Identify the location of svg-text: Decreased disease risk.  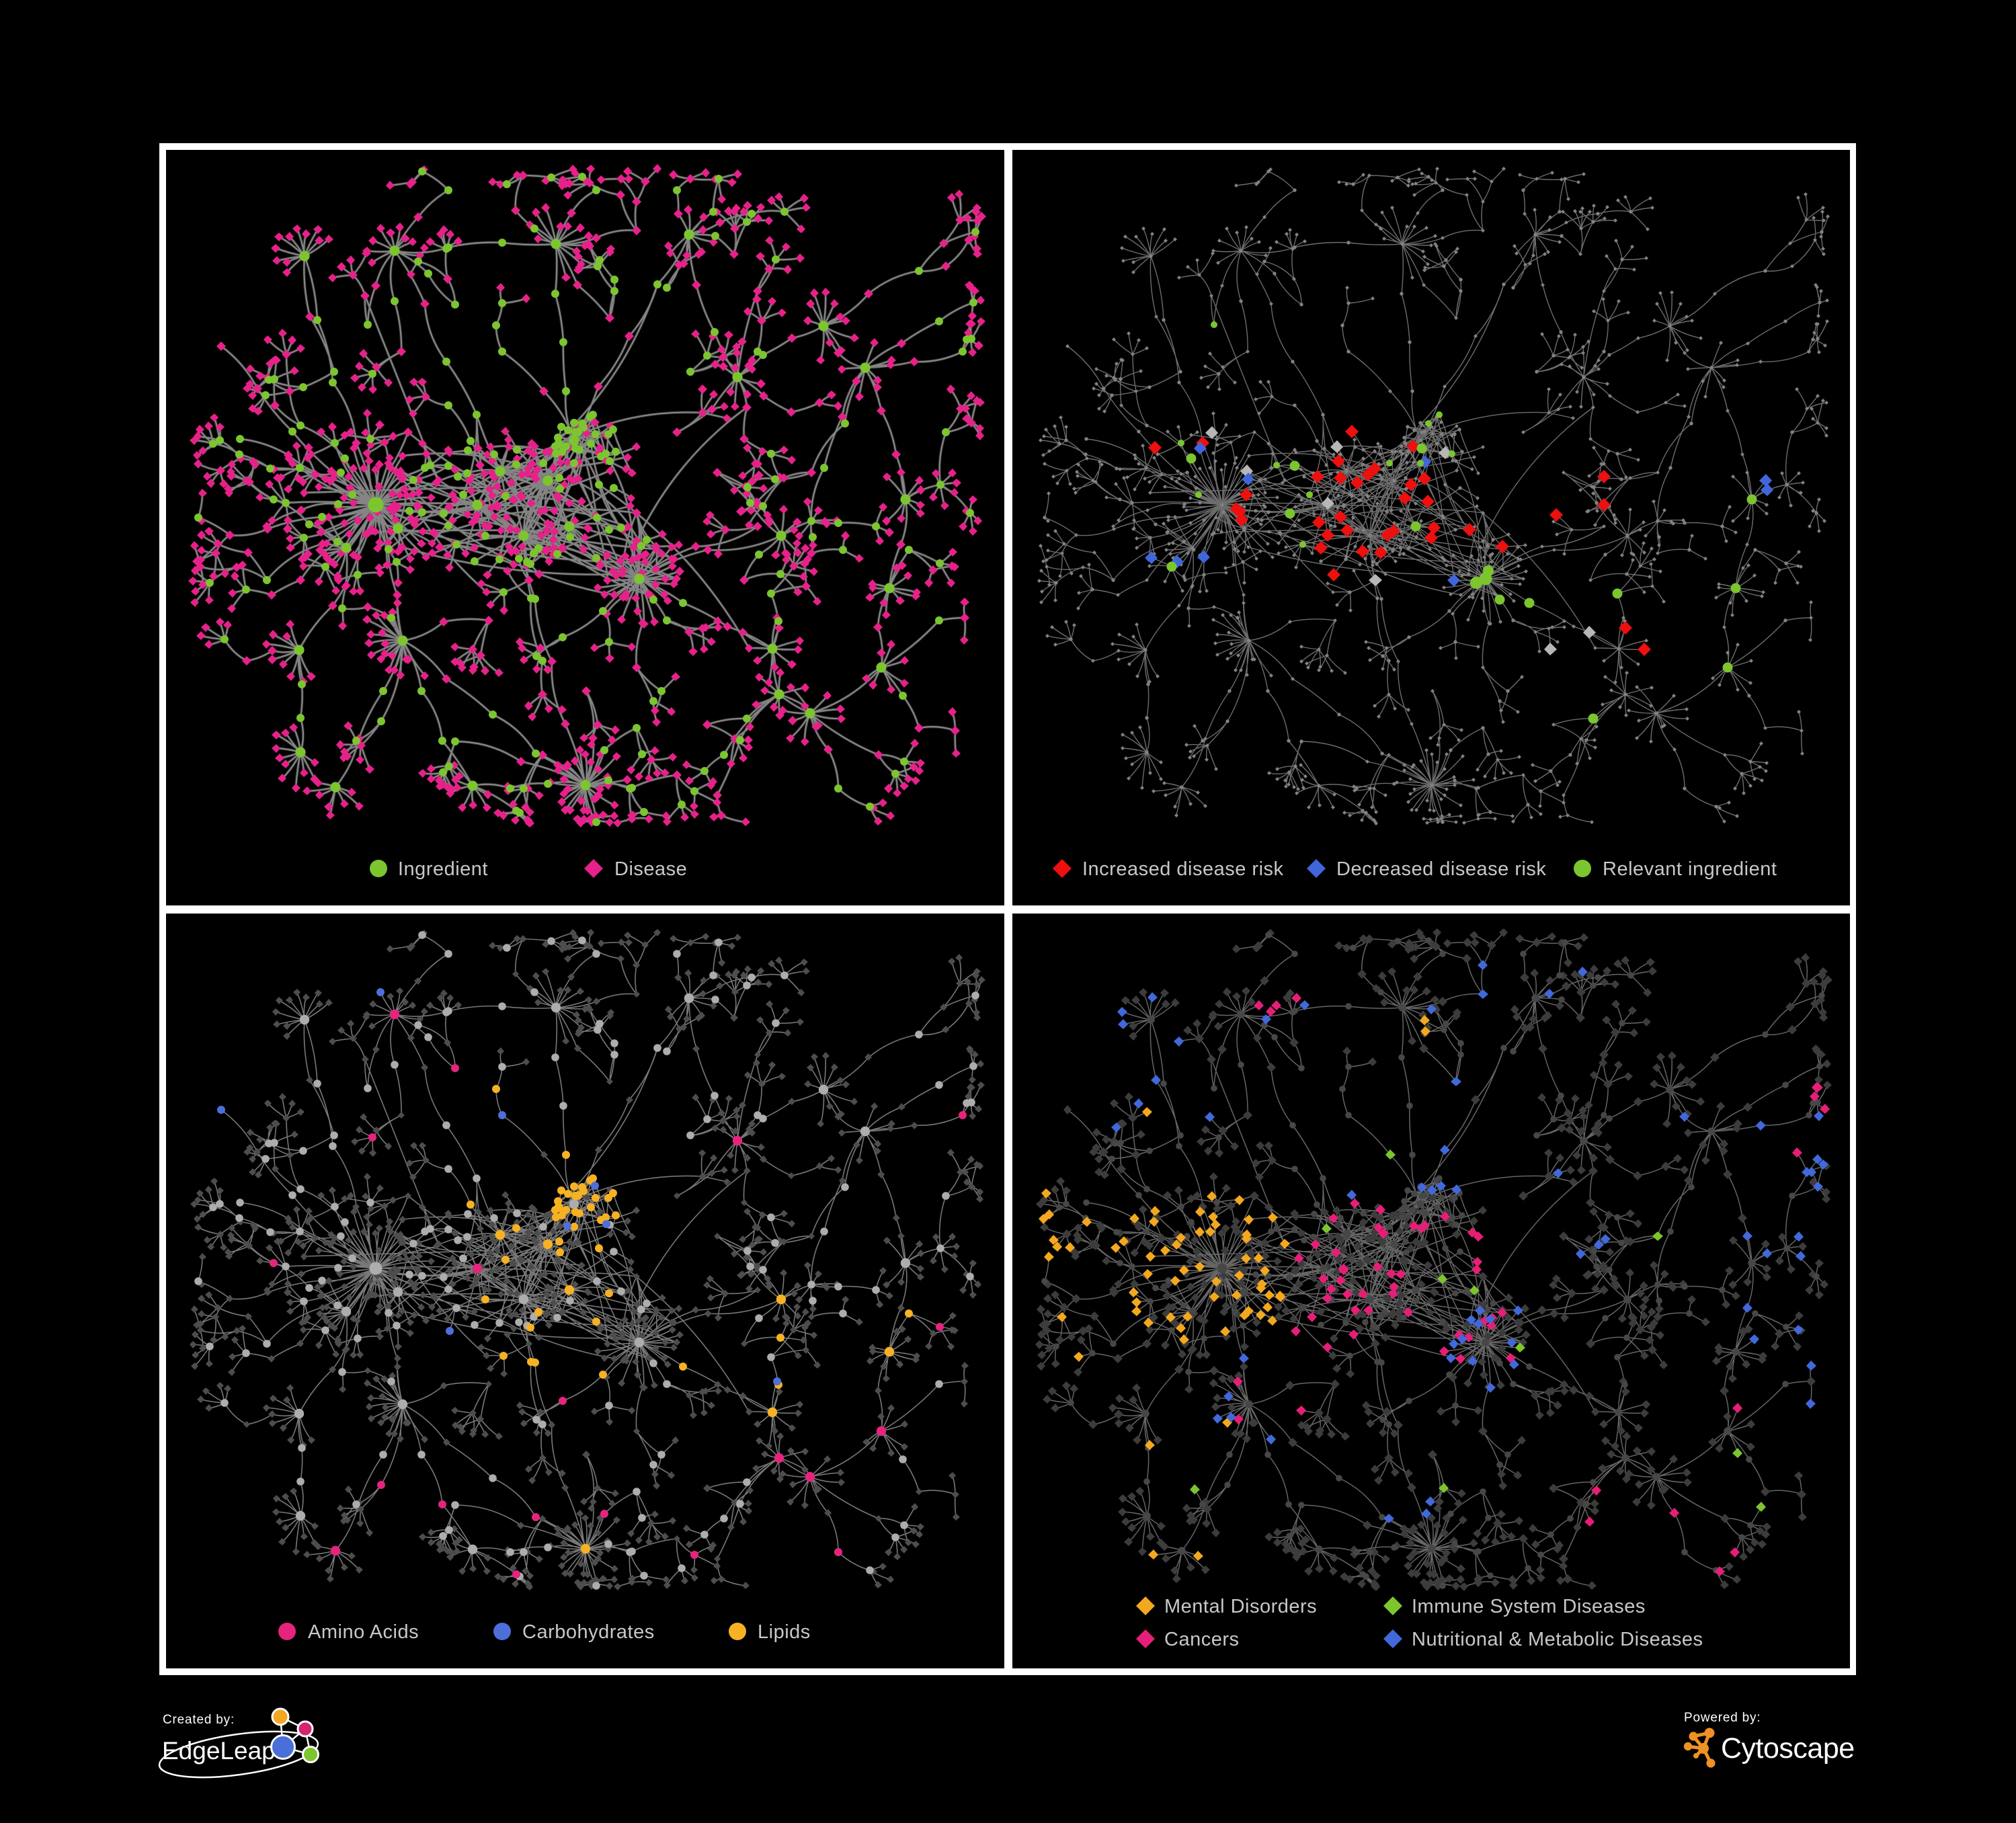
(1441, 869).